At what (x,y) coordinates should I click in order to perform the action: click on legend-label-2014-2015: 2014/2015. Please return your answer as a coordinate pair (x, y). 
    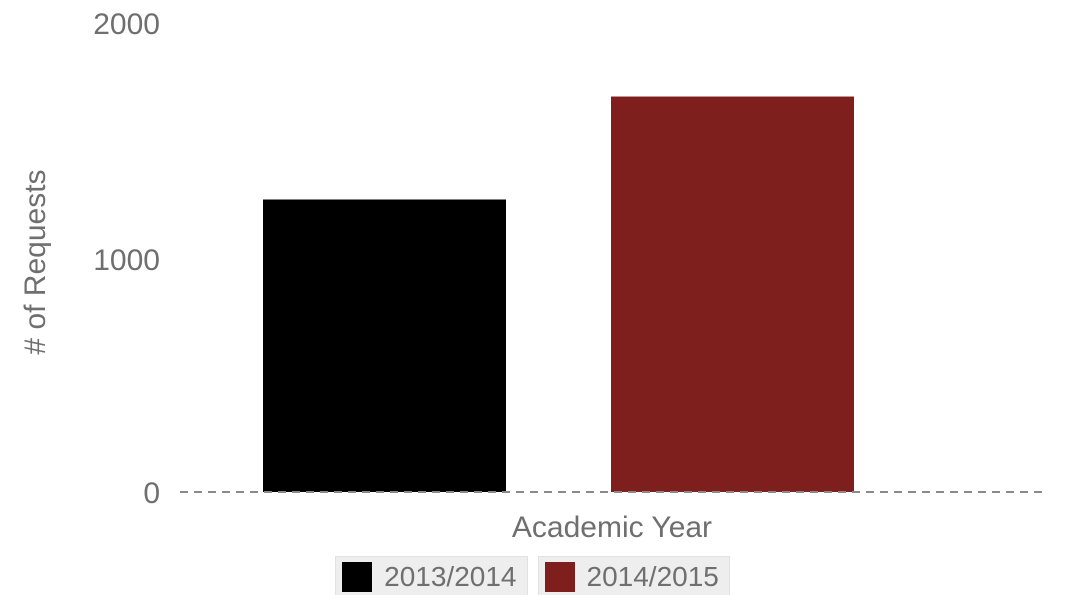
    Looking at the image, I should click on (652, 576).